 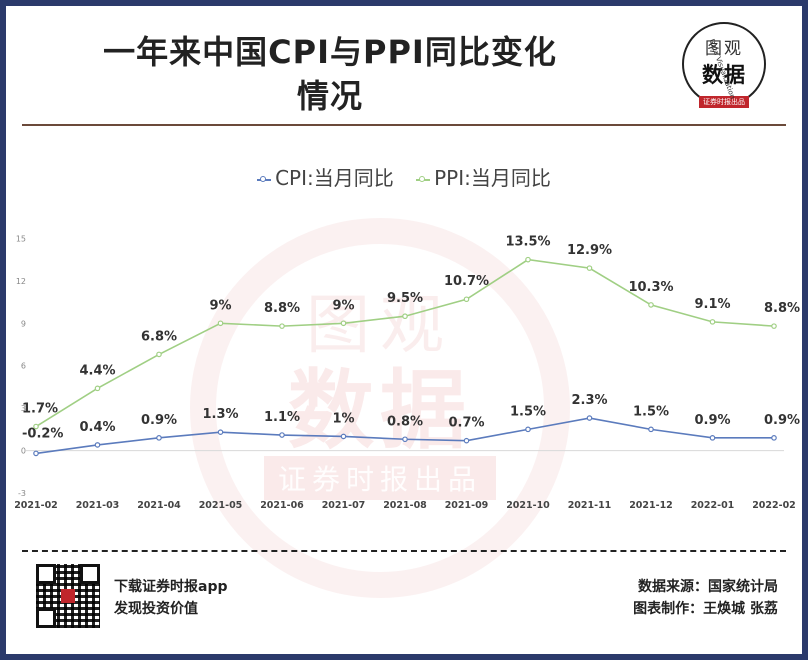 I want to click on page-title: 一年来中国CPI与PPI同比变化 情况, so click(x=330, y=74).